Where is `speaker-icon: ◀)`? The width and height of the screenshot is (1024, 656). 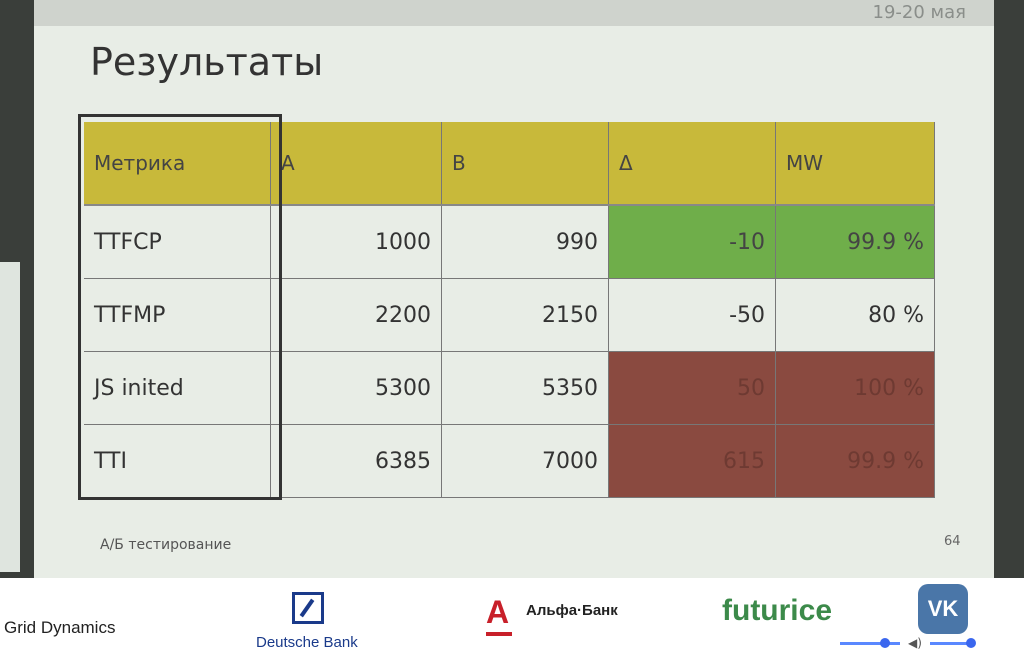
speaker-icon: ◀) is located at coordinates (915, 643).